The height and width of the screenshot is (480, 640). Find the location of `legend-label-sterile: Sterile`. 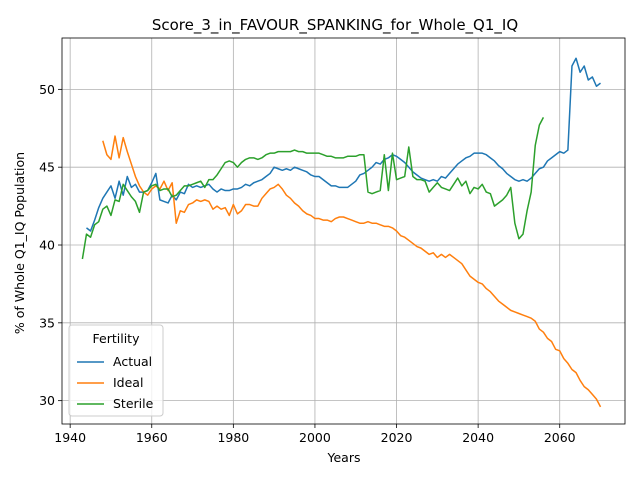

legend-label-sterile: Sterile is located at coordinates (133, 403).